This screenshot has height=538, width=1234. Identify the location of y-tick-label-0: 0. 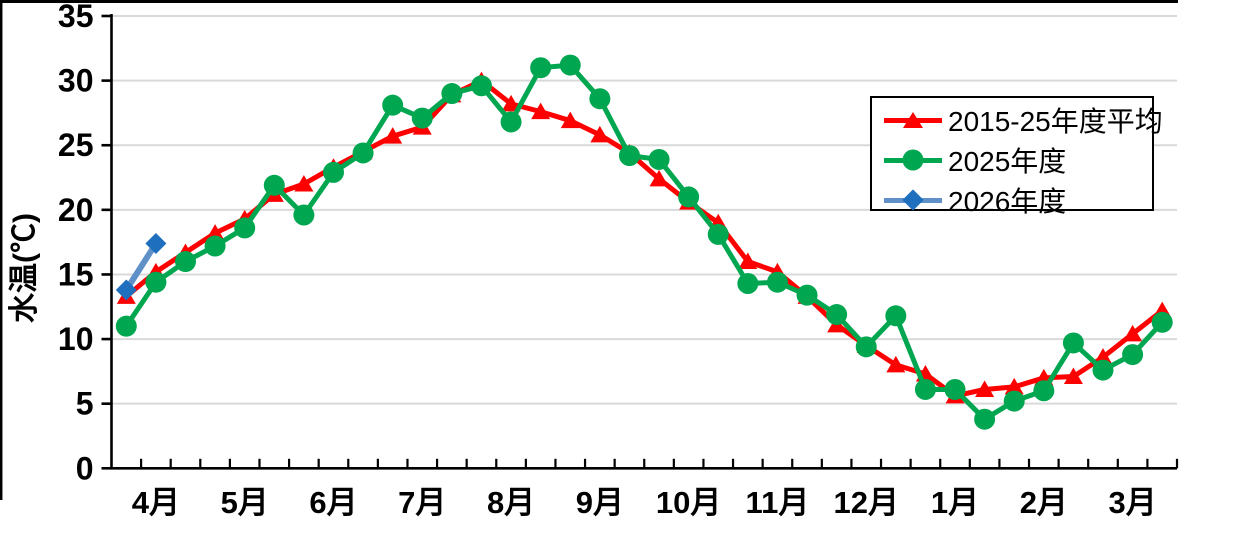
(85, 468).